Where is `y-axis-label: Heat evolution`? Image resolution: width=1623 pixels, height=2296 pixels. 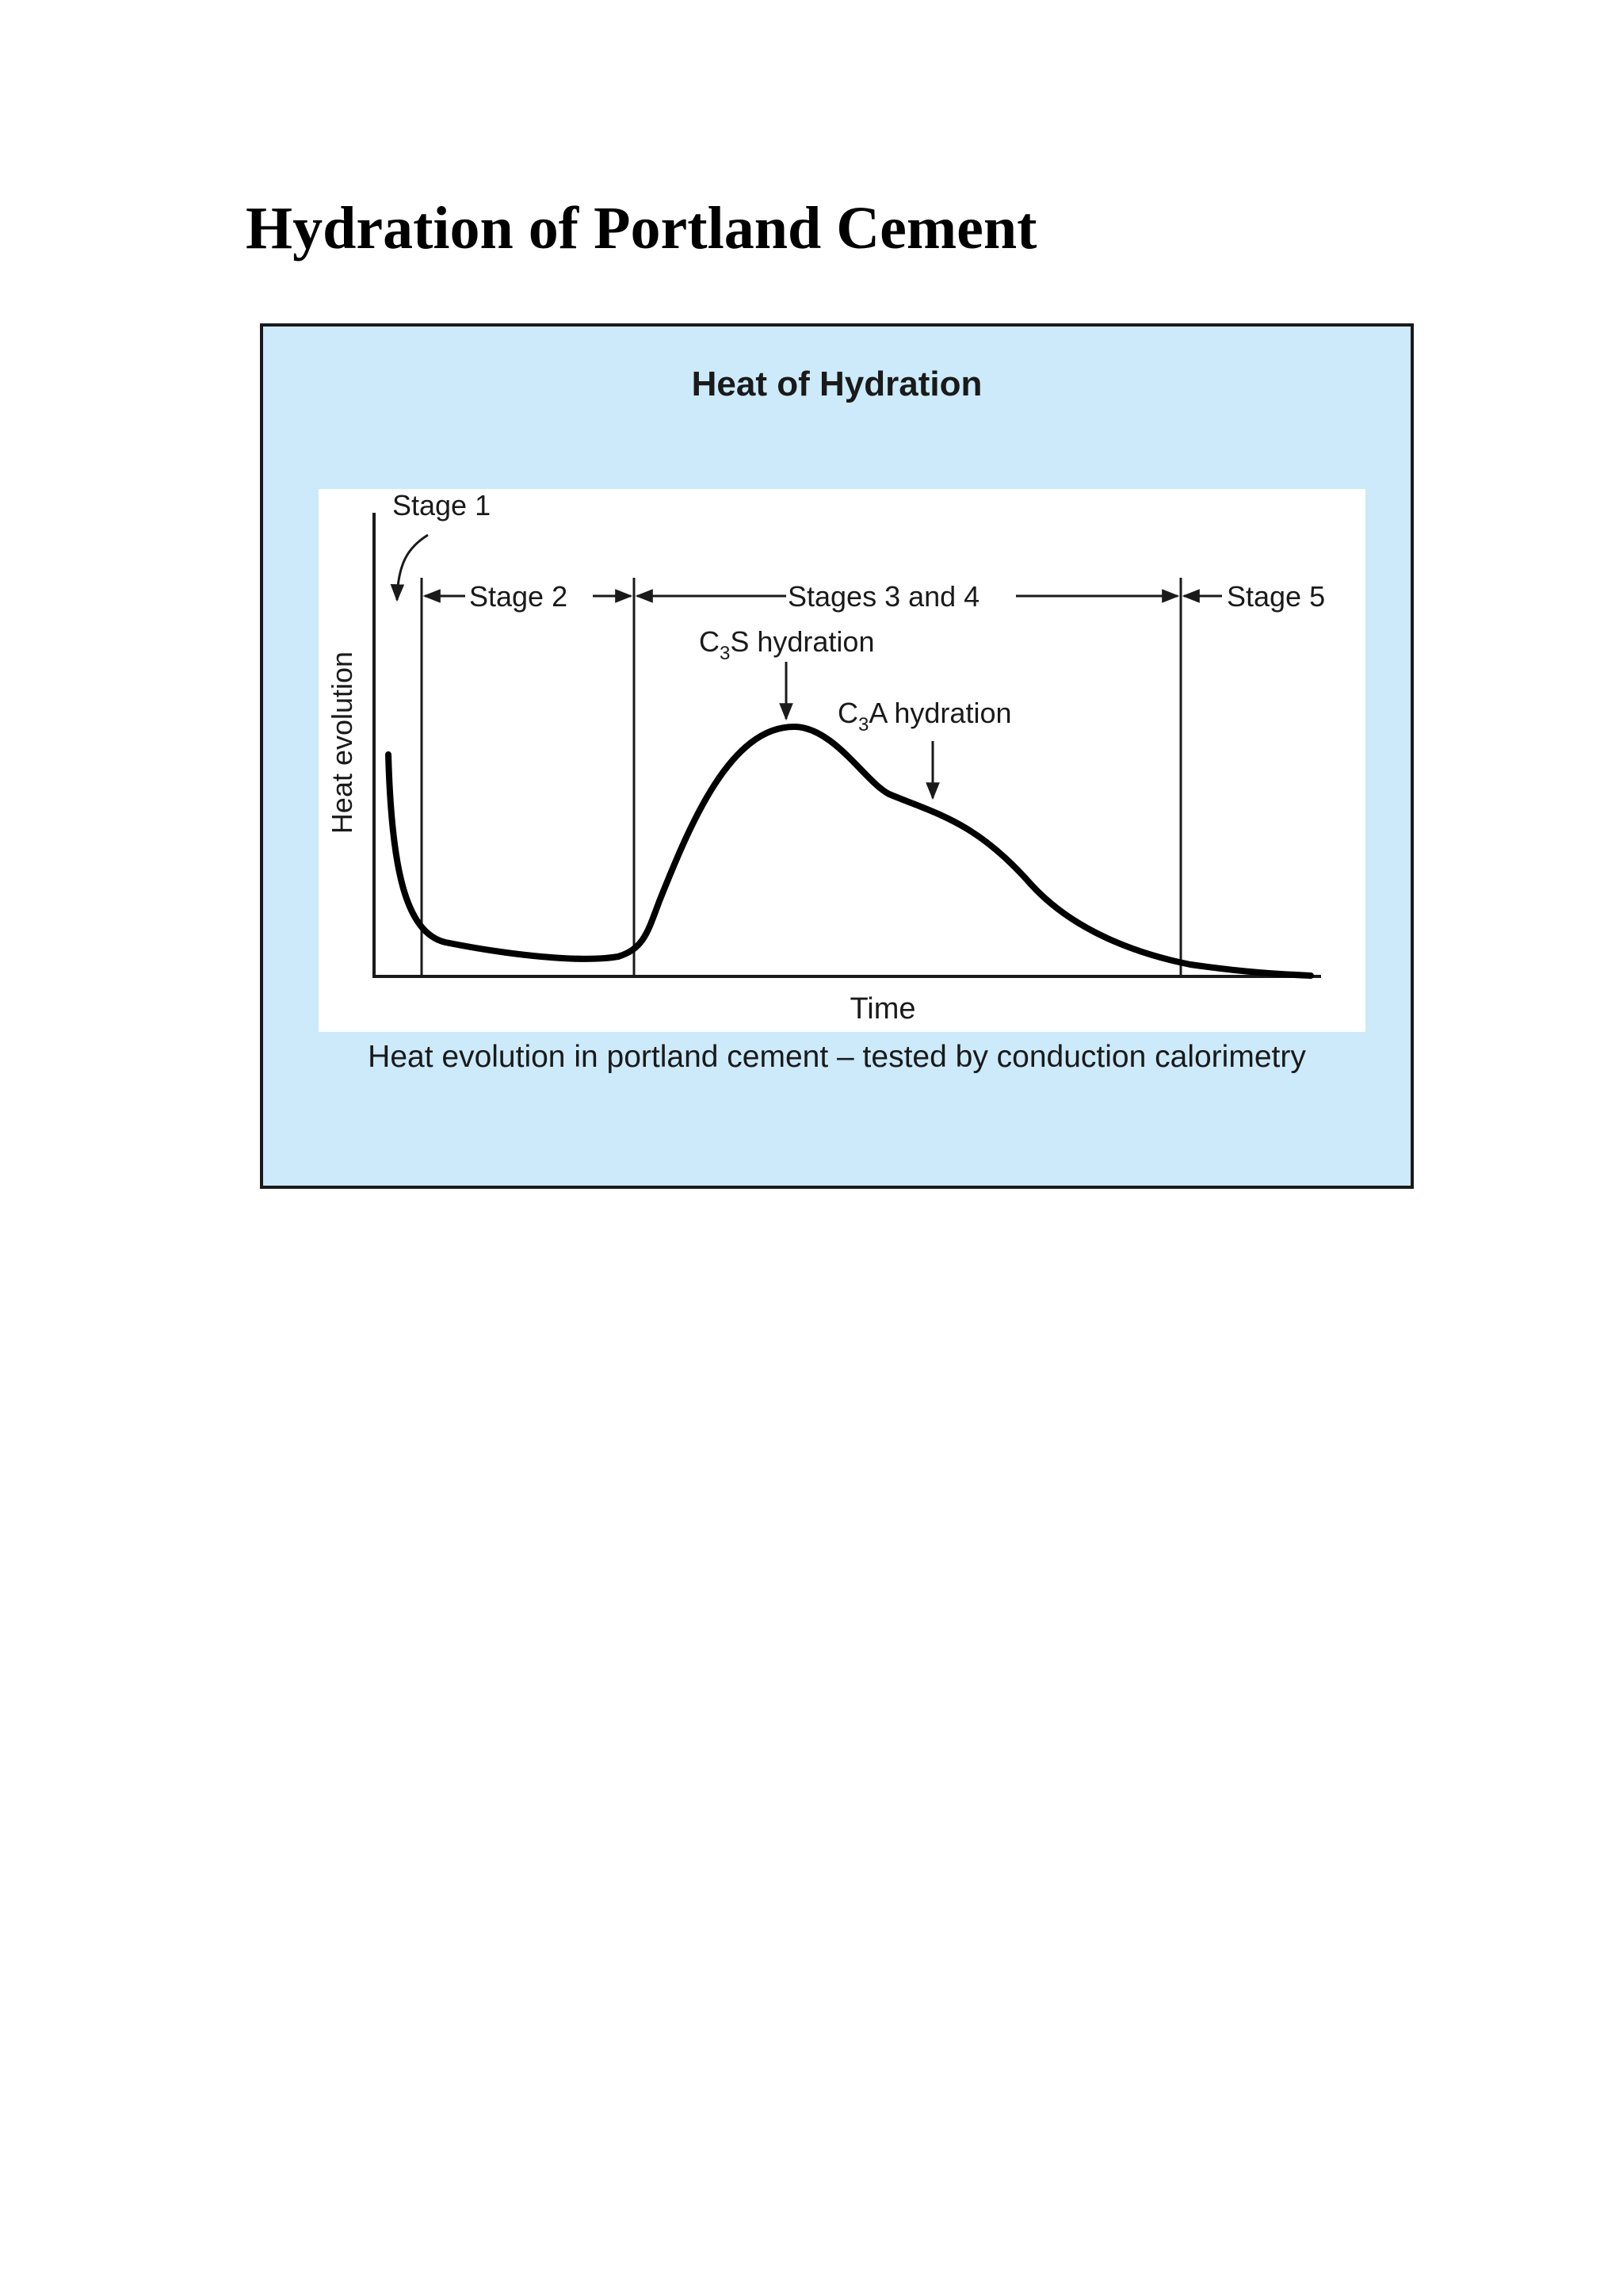
y-axis-label: Heat evolution is located at coordinates (342, 742).